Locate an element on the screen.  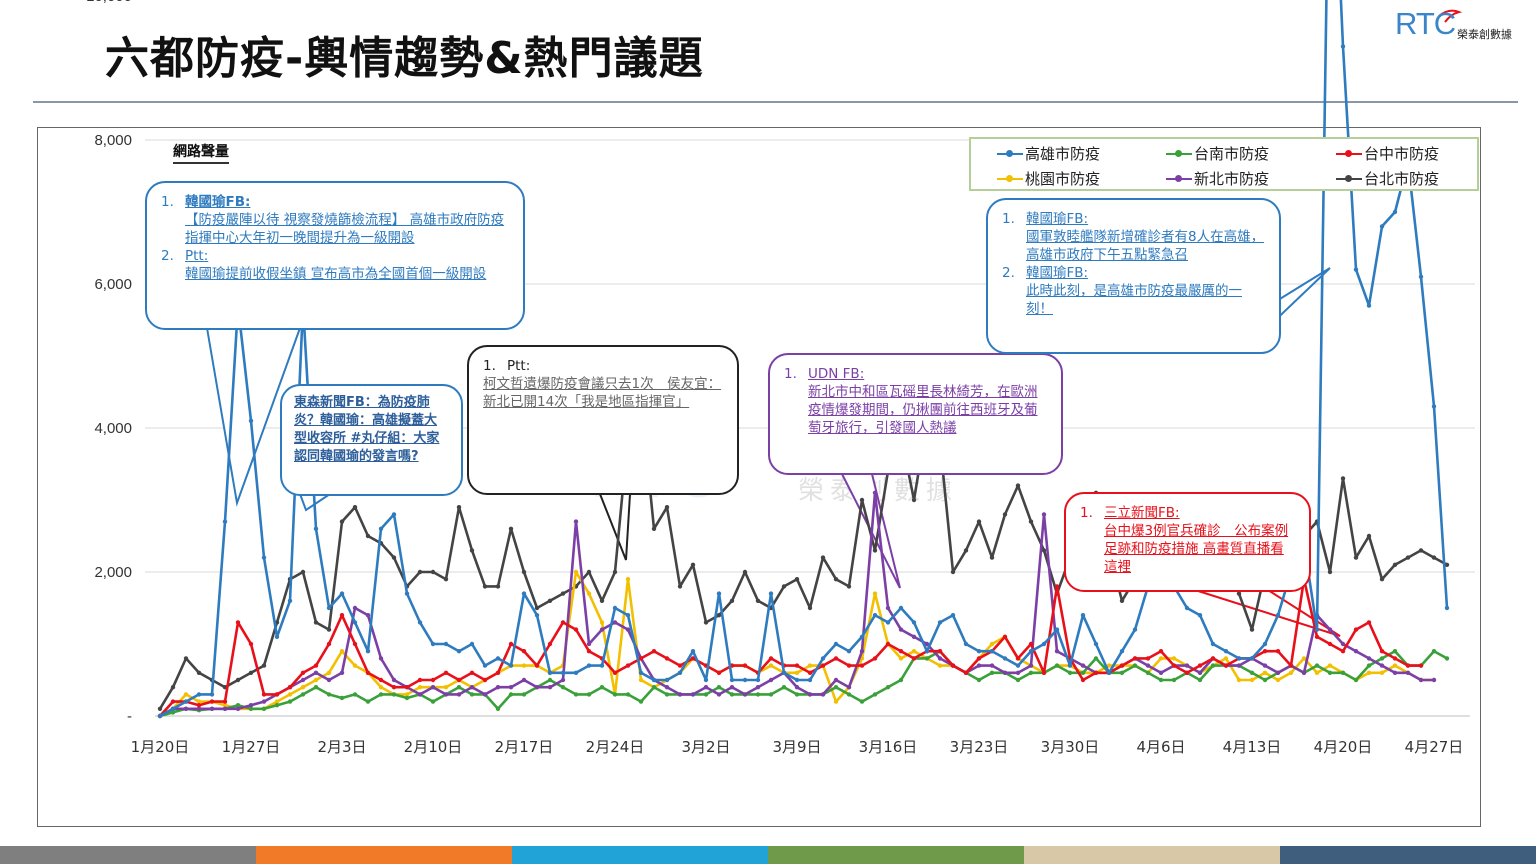
callout-line: 1. 韓國瑜FB: is located at coordinates (335, 202).